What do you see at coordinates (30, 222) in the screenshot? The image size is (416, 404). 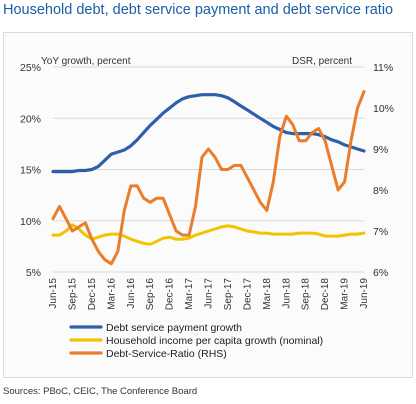 I see `left-tick-label: 10%` at bounding box center [30, 222].